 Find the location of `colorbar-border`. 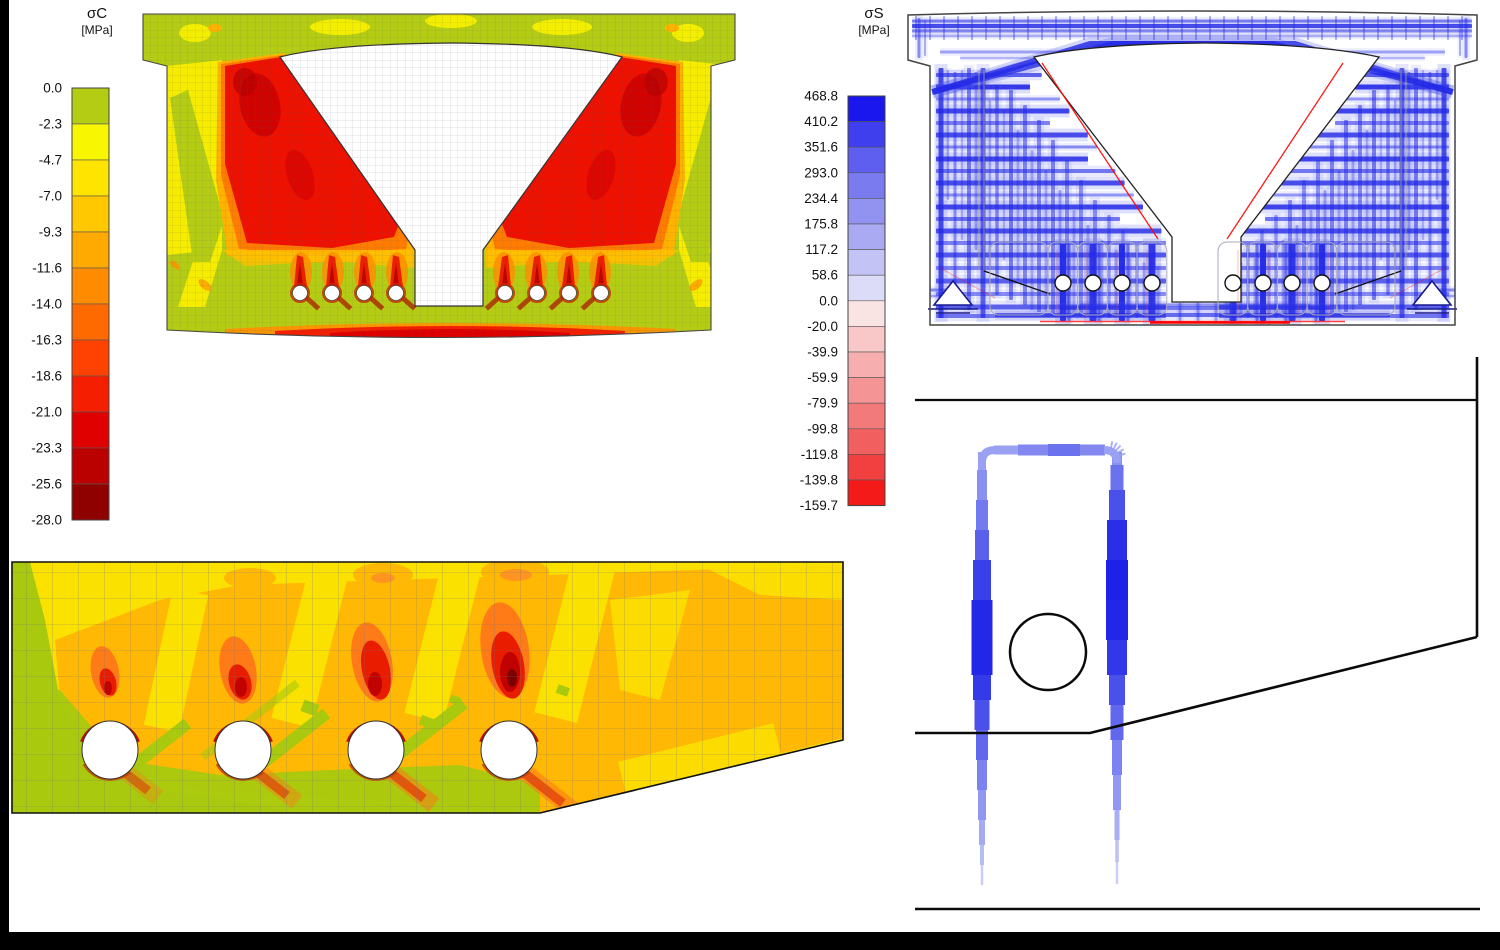

colorbar-border is located at coordinates (866, 301).